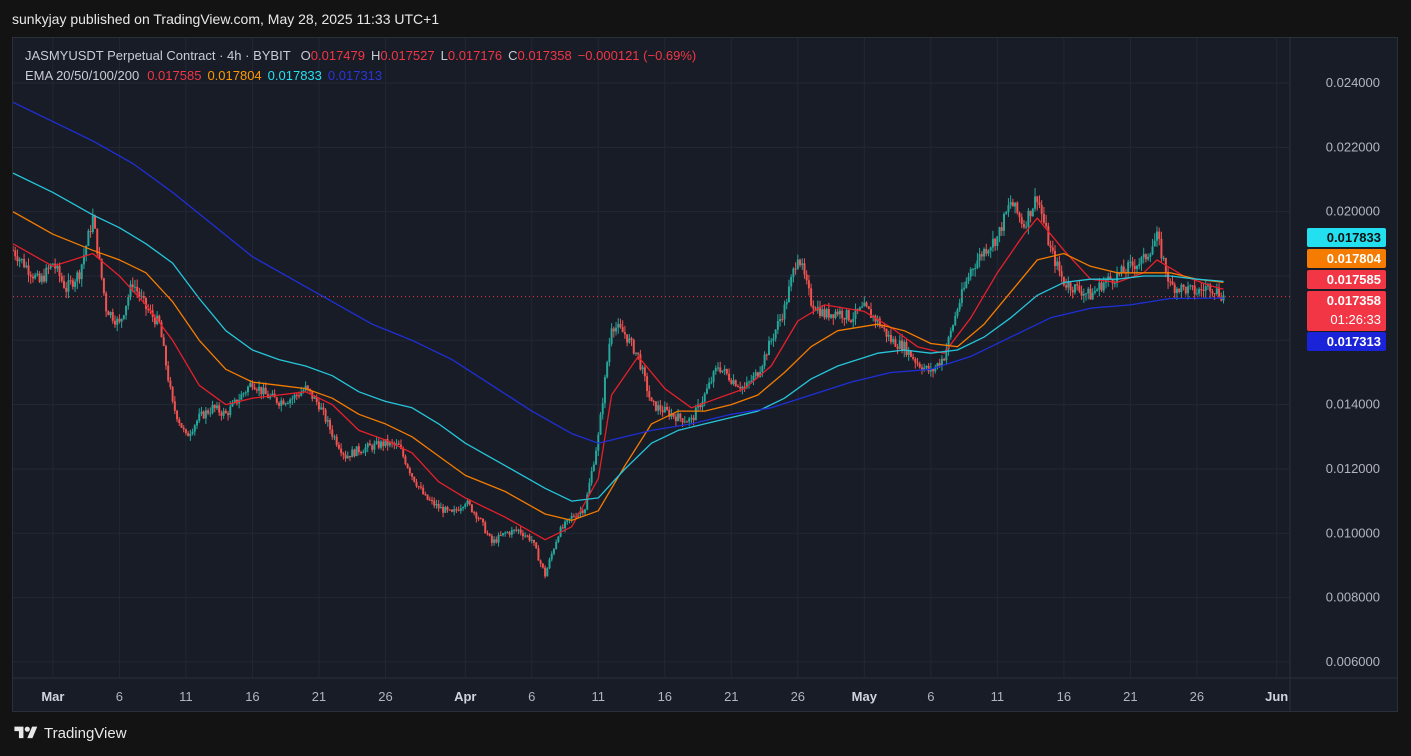 The image size is (1411, 756). Describe the element at coordinates (599, 696) in the screenshot. I see `x-tick-label: 11` at that location.